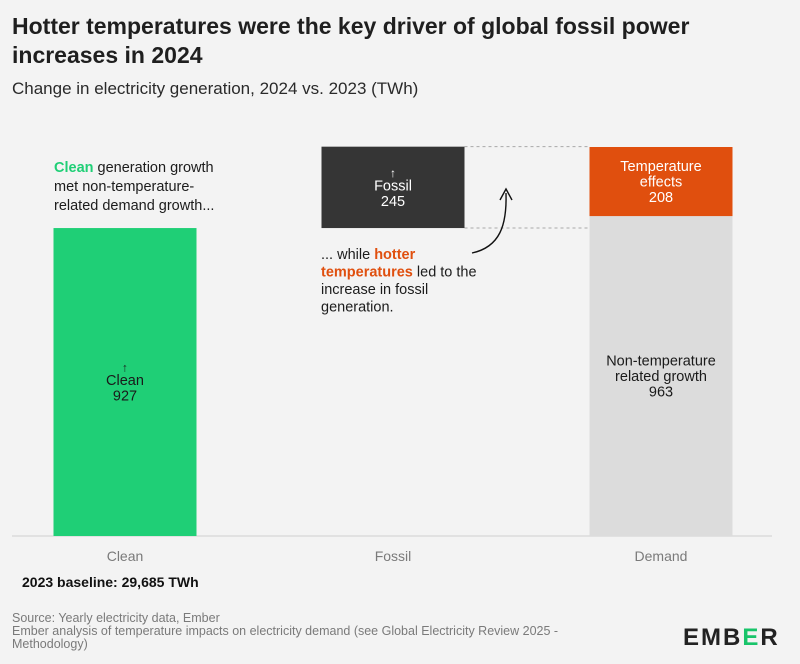 The image size is (800, 664). I want to click on bar-fossil, so click(393, 187).